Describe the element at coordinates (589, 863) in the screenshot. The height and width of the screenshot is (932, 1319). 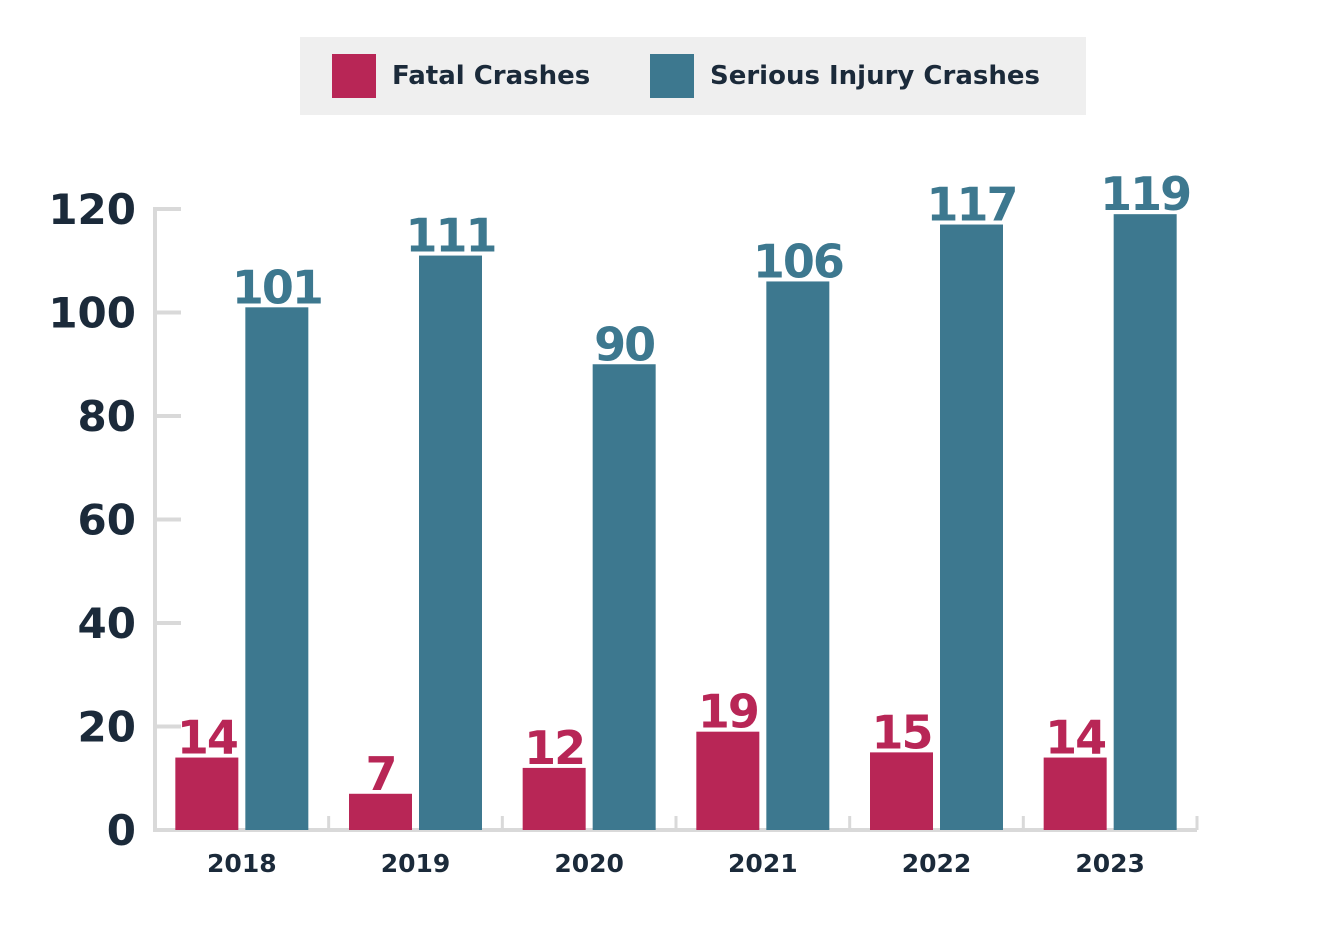
I see `x-tick-label: 2020` at that location.